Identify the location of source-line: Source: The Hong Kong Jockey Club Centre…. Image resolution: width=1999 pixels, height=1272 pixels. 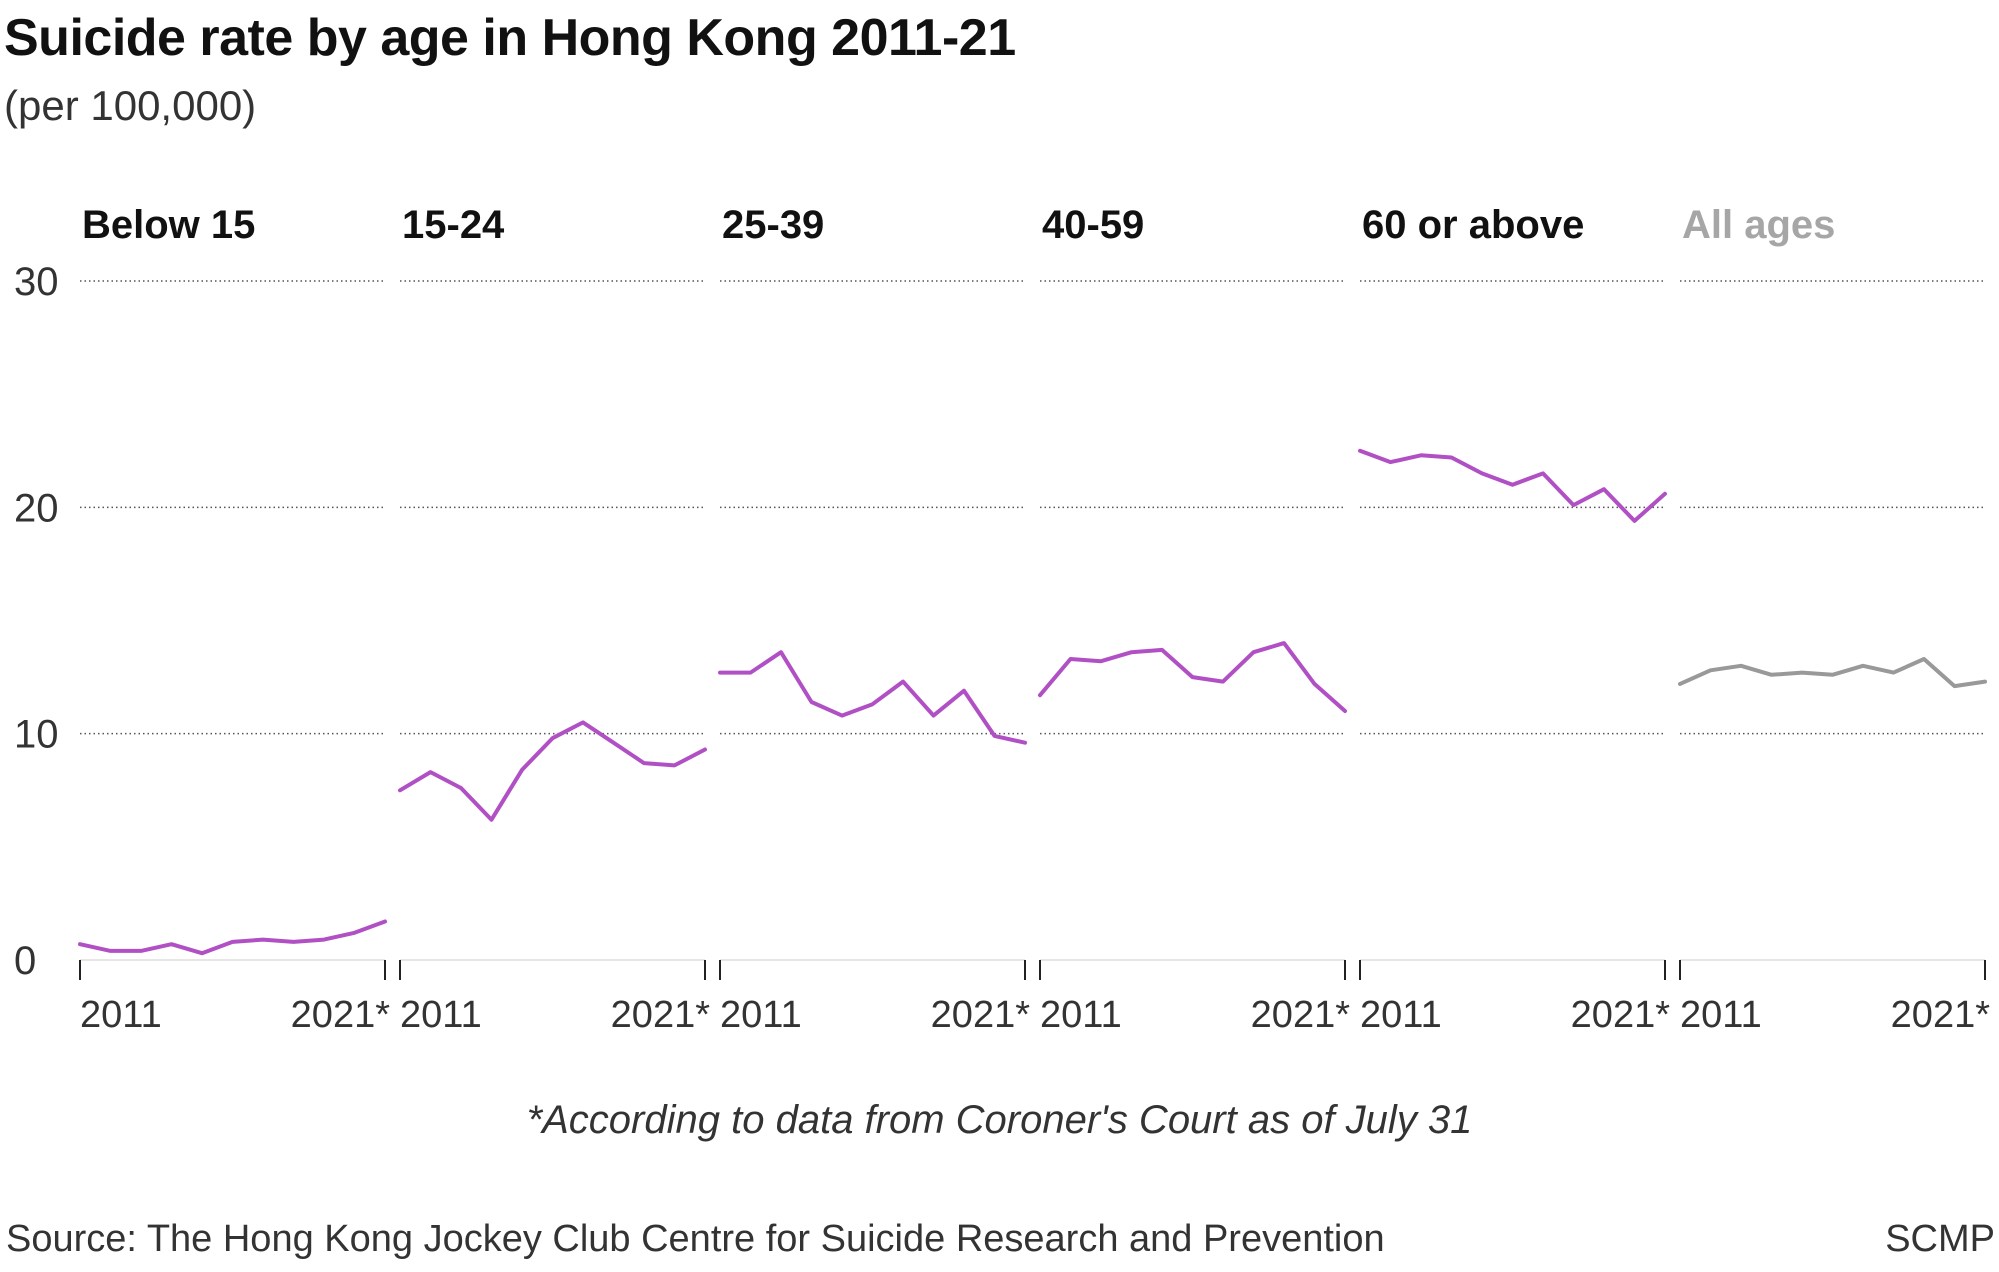
(695, 1239).